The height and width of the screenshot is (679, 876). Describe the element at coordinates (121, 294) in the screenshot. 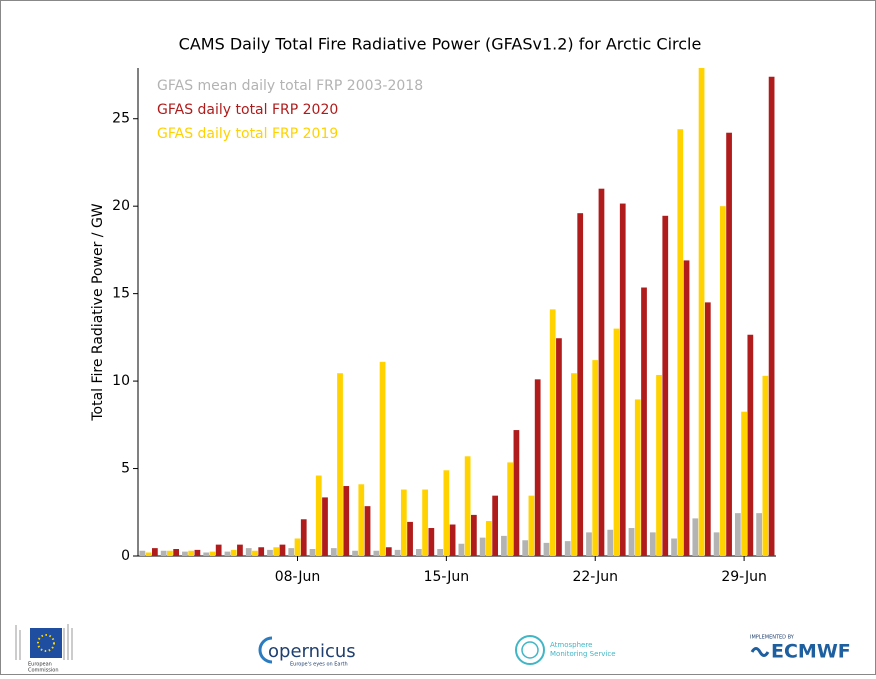

I see `y-tick-label: 15` at that location.